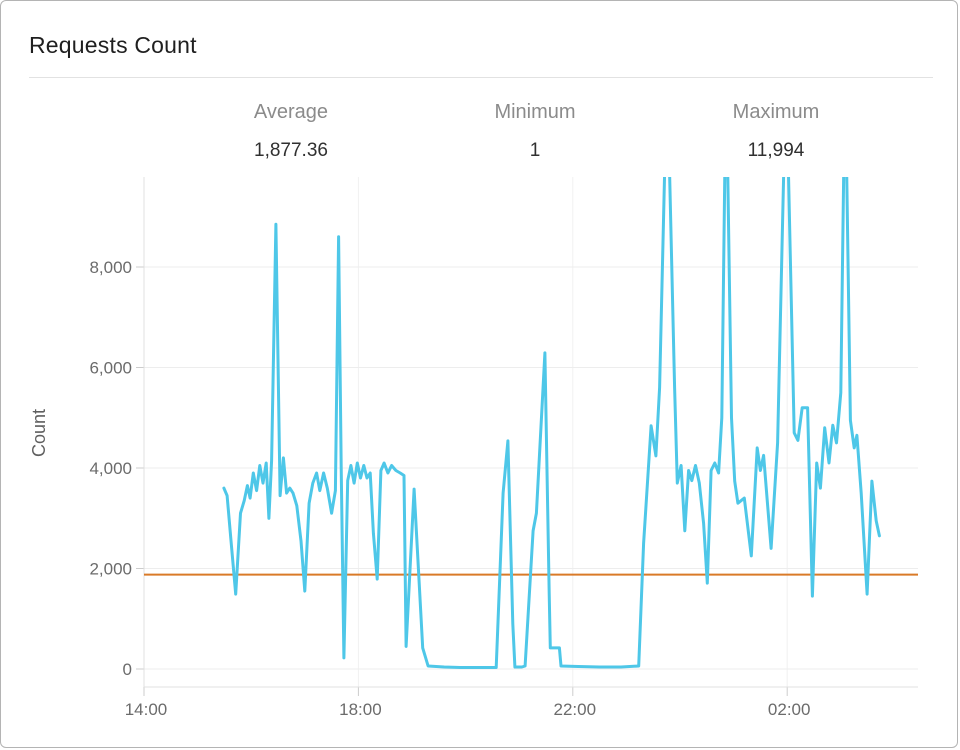 The height and width of the screenshot is (750, 960). Describe the element at coordinates (776, 112) in the screenshot. I see `stat-maximum-label: Maximum` at that location.